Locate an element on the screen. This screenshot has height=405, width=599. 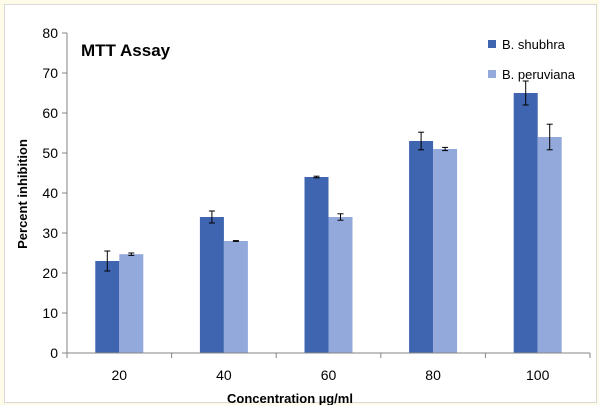
chart-title: MTT Assay is located at coordinates (126, 50).